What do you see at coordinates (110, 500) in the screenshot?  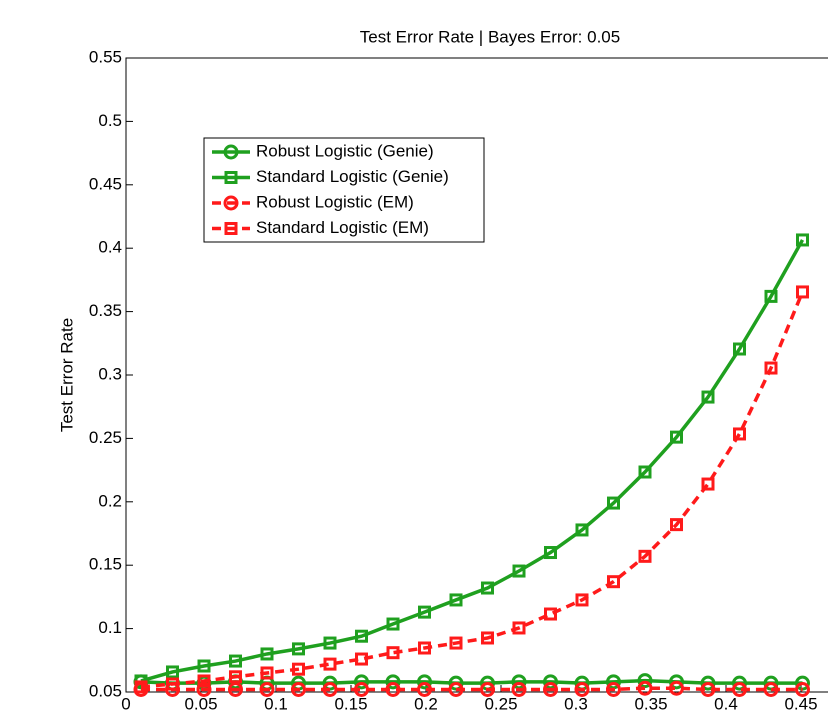 I see `y-tick-label: 0.2` at bounding box center [110, 500].